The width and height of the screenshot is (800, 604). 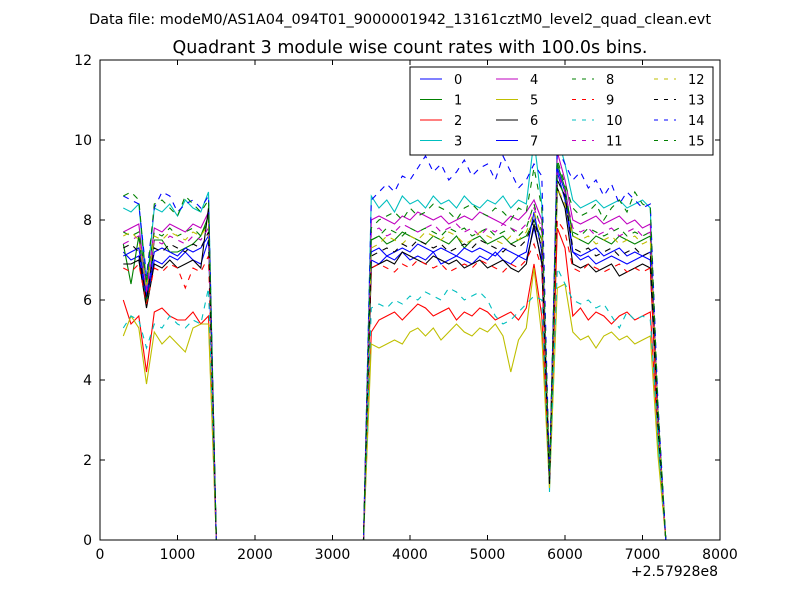 What do you see at coordinates (610, 101) in the screenshot?
I see `legend-label-9: 9` at bounding box center [610, 101].